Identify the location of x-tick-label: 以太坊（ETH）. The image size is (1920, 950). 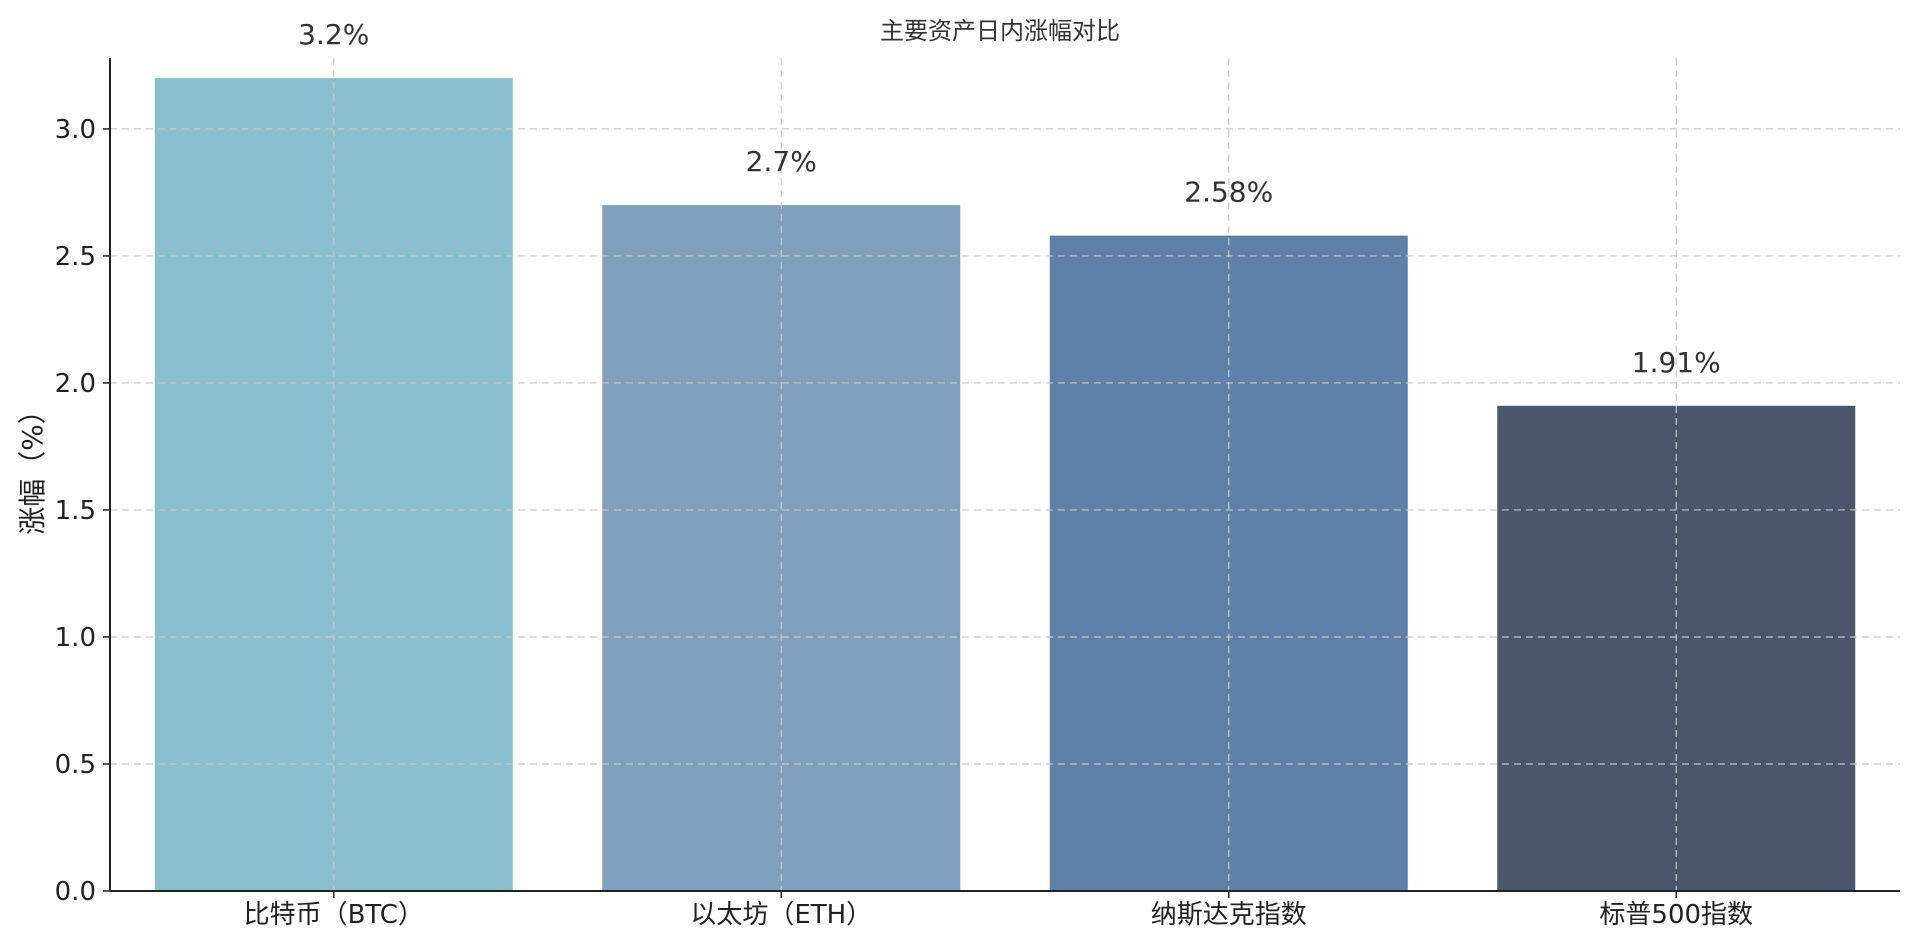
(781, 915).